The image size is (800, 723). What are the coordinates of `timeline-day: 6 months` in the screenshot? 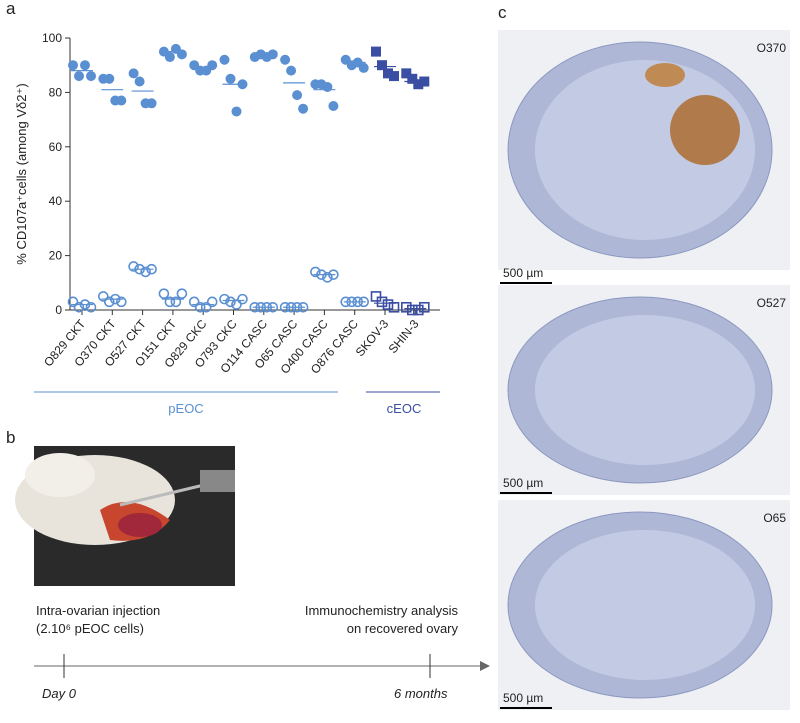 It's located at (421, 693).